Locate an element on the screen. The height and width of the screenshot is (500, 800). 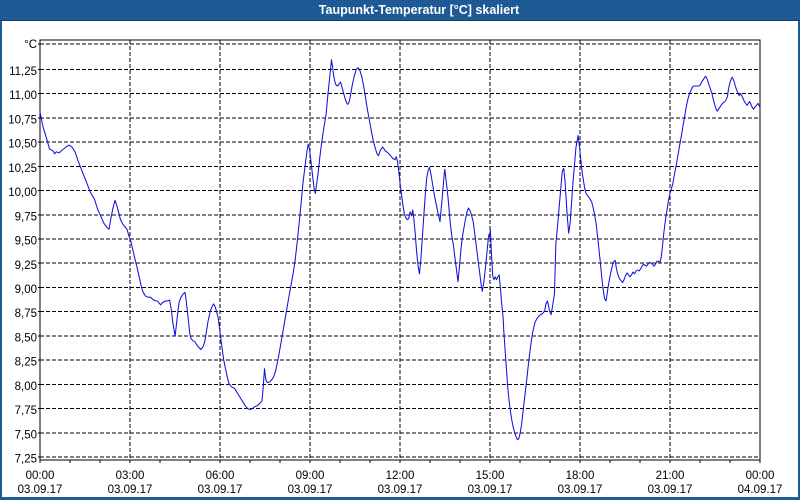
svg-text: 9,75 is located at coordinates (26, 217).